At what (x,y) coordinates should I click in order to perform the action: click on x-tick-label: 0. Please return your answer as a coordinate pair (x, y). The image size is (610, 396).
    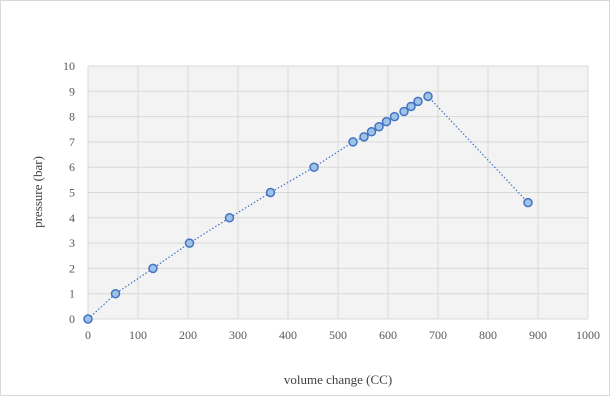
    Looking at the image, I should click on (88, 335).